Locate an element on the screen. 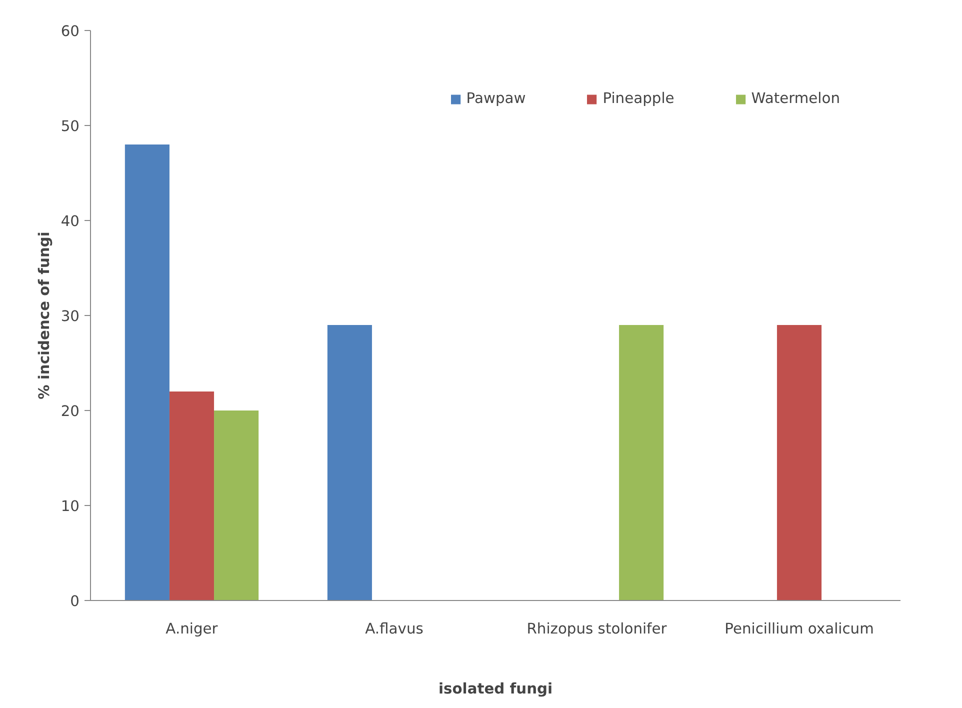 The height and width of the screenshot is (708, 962). y-tick-label: 20 is located at coordinates (70, 411).